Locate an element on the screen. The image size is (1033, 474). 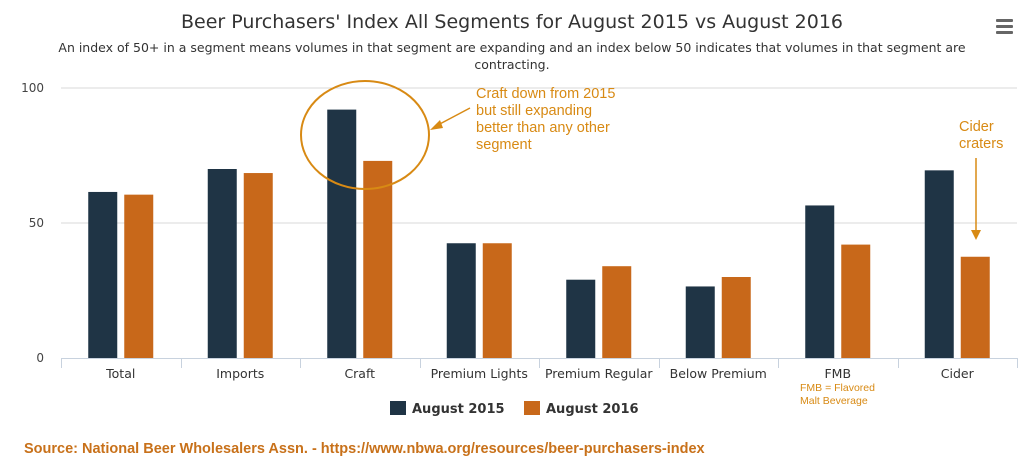
legend-label-august-2015: August 2015 is located at coordinates (458, 409).